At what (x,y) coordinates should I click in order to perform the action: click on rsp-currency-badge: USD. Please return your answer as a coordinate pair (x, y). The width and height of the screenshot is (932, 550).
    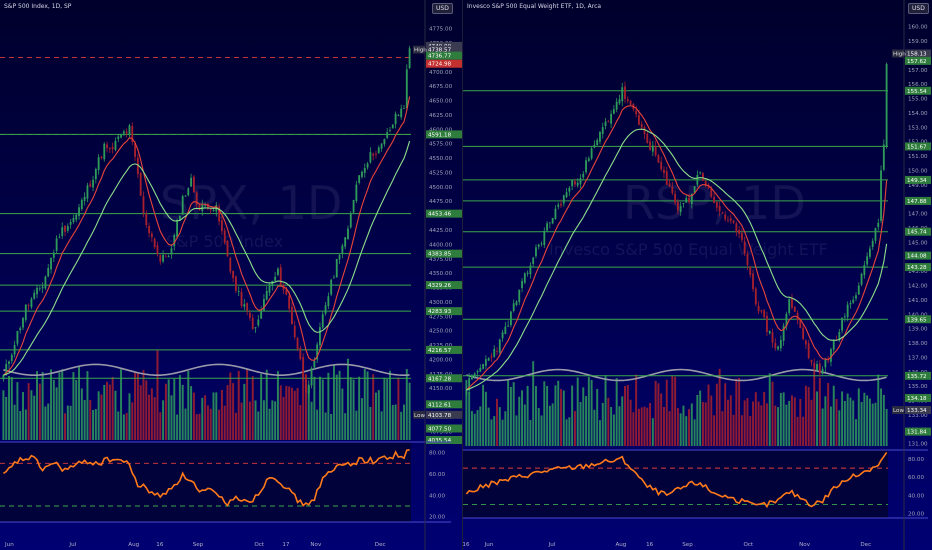
    Looking at the image, I should click on (918, 8).